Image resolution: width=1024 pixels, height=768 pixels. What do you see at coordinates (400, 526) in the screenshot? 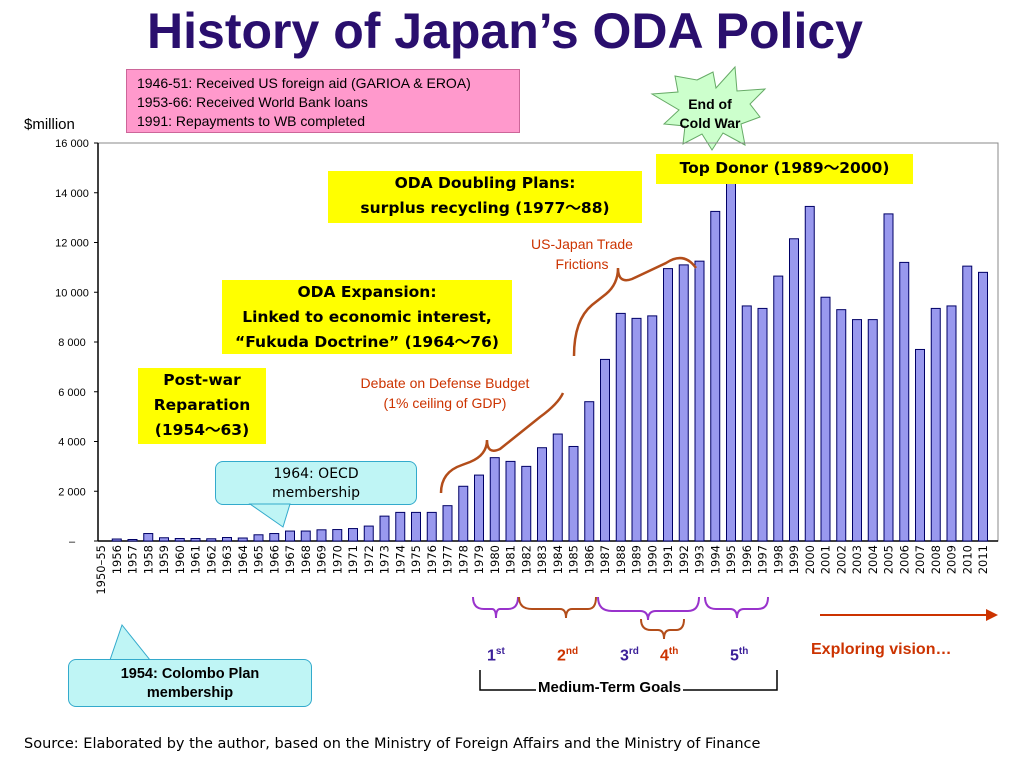
I see `bar-1974` at bounding box center [400, 526].